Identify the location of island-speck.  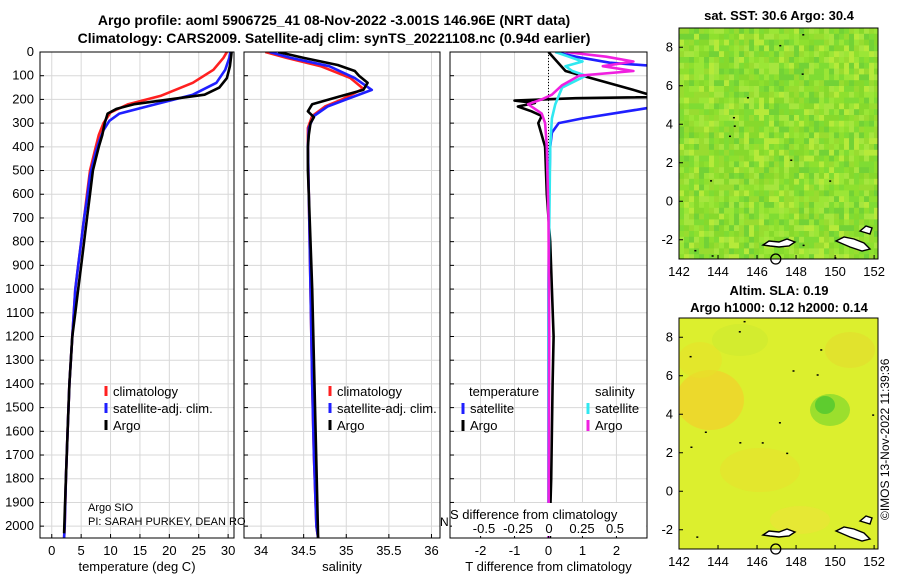
(697, 537).